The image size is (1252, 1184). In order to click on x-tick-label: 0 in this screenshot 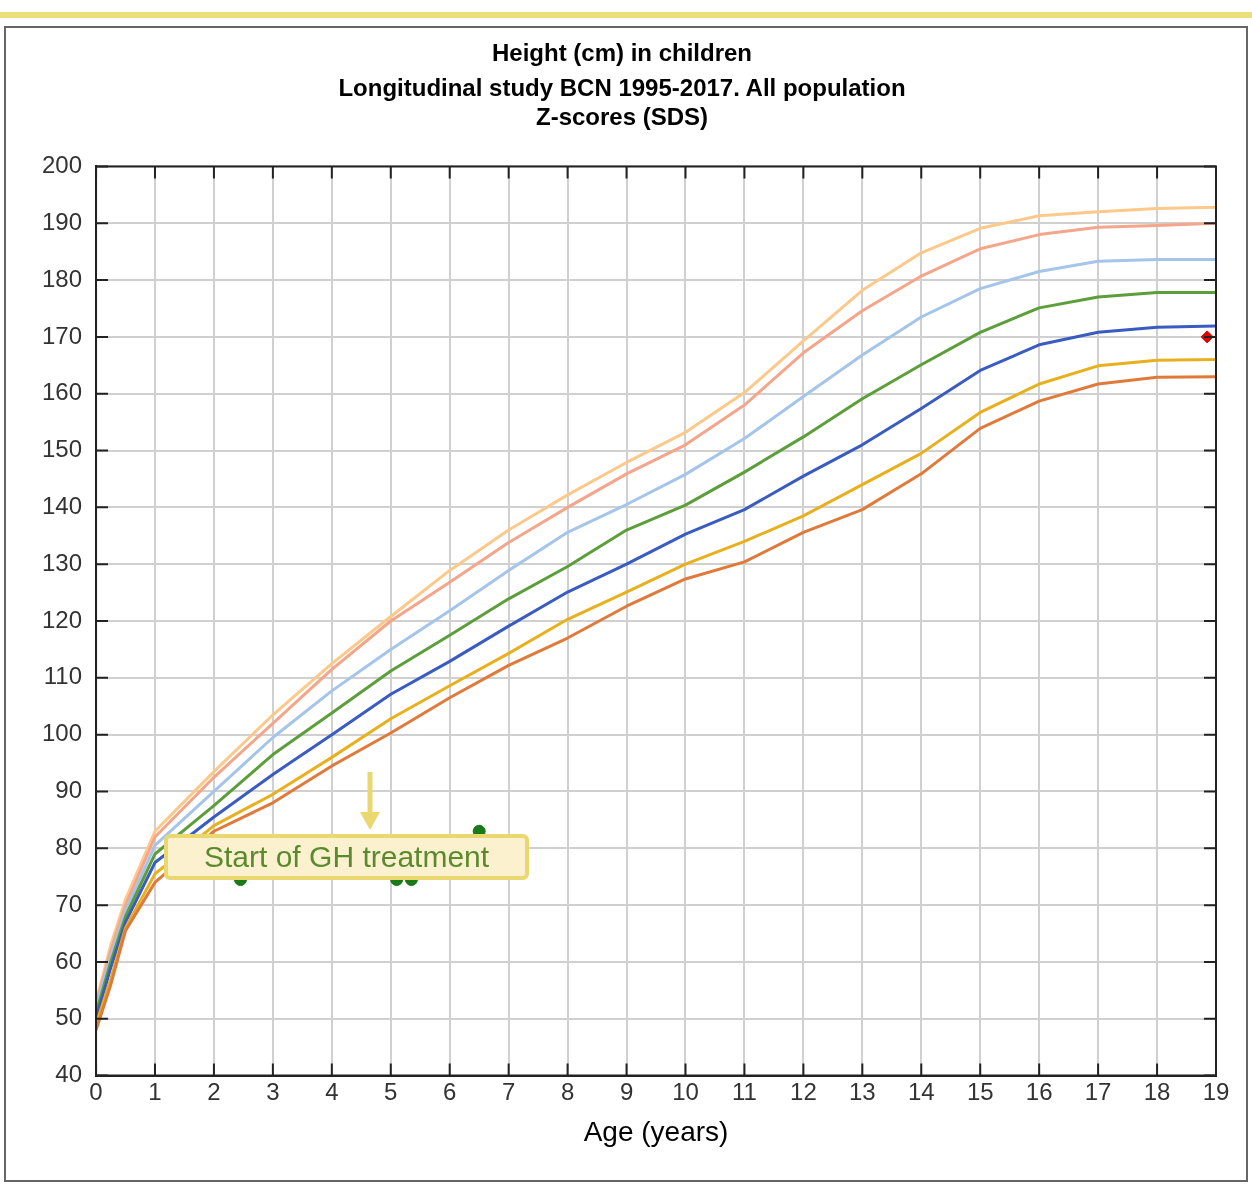, I will do `click(96, 1091)`.